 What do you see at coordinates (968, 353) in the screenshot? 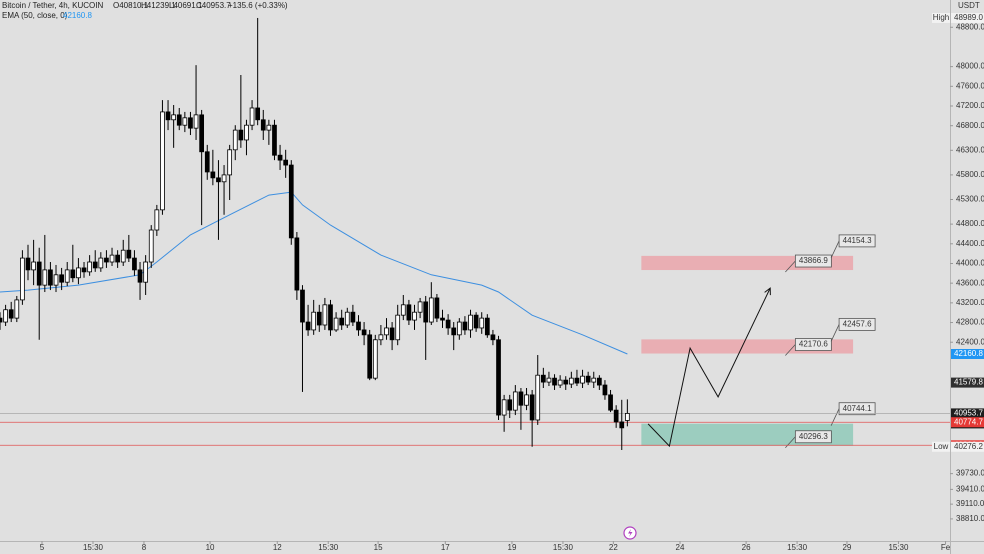
I see `price-badge-label: 42160.8` at bounding box center [968, 353].